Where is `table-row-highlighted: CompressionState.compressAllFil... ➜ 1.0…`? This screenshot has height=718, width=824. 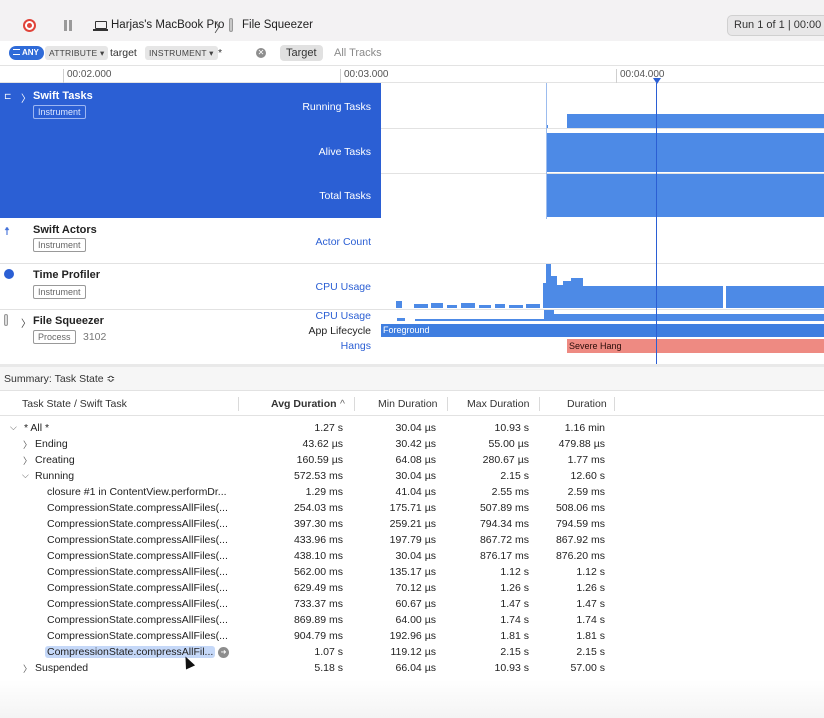 table-row-highlighted: CompressionState.compressAllFil... ➜ 1.0… is located at coordinates (412, 652).